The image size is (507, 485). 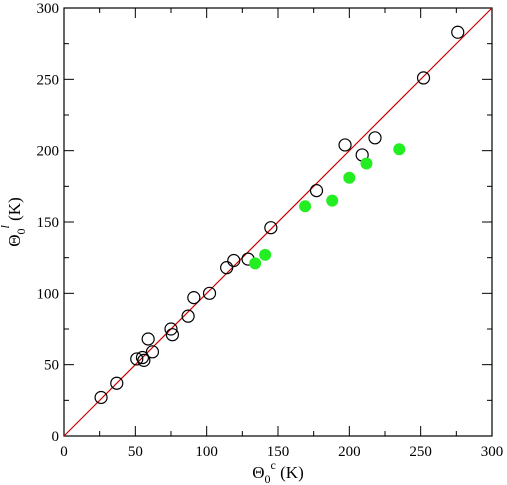 I want to click on x-tick-label: 0, so click(x=64, y=452).